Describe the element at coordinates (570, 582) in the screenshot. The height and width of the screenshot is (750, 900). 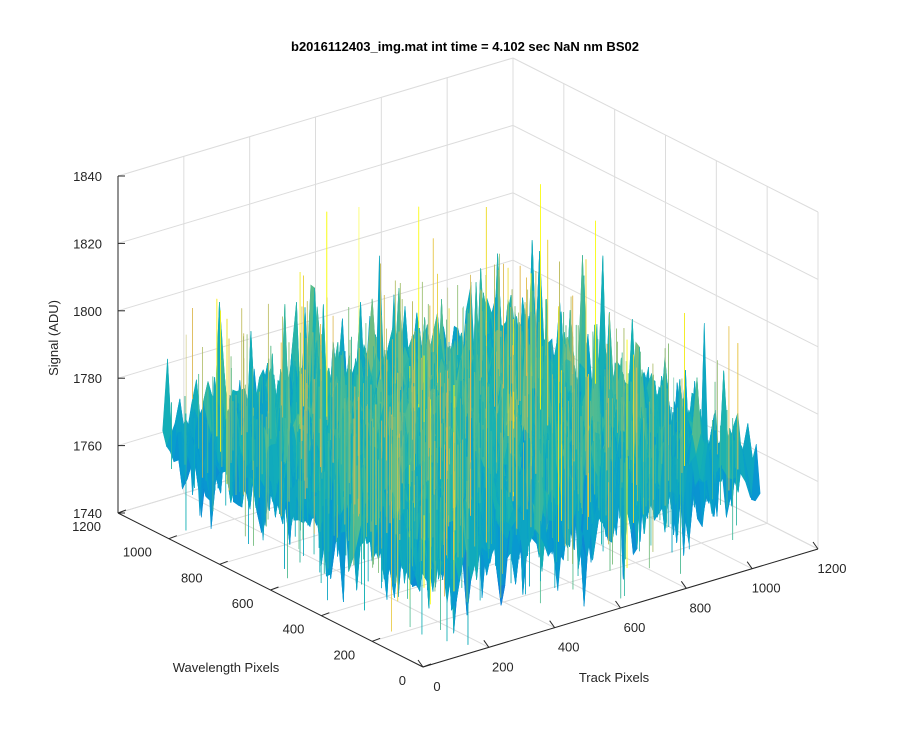
I see `floor-grid-y` at that location.